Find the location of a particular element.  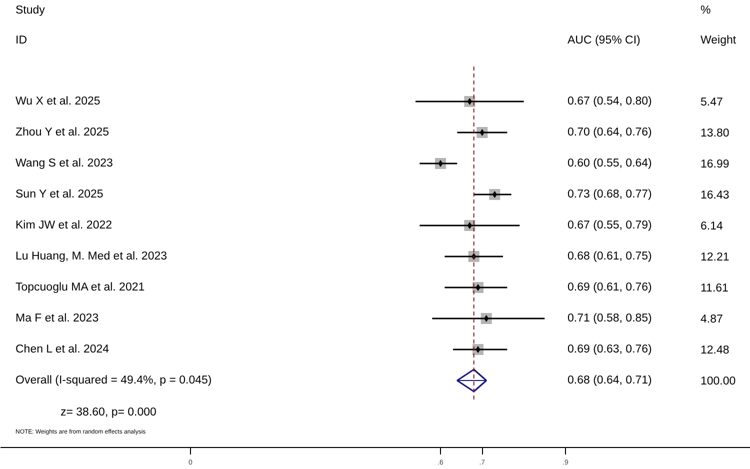

annotation: 0.71 (0.58, 0.85) is located at coordinates (610, 318).